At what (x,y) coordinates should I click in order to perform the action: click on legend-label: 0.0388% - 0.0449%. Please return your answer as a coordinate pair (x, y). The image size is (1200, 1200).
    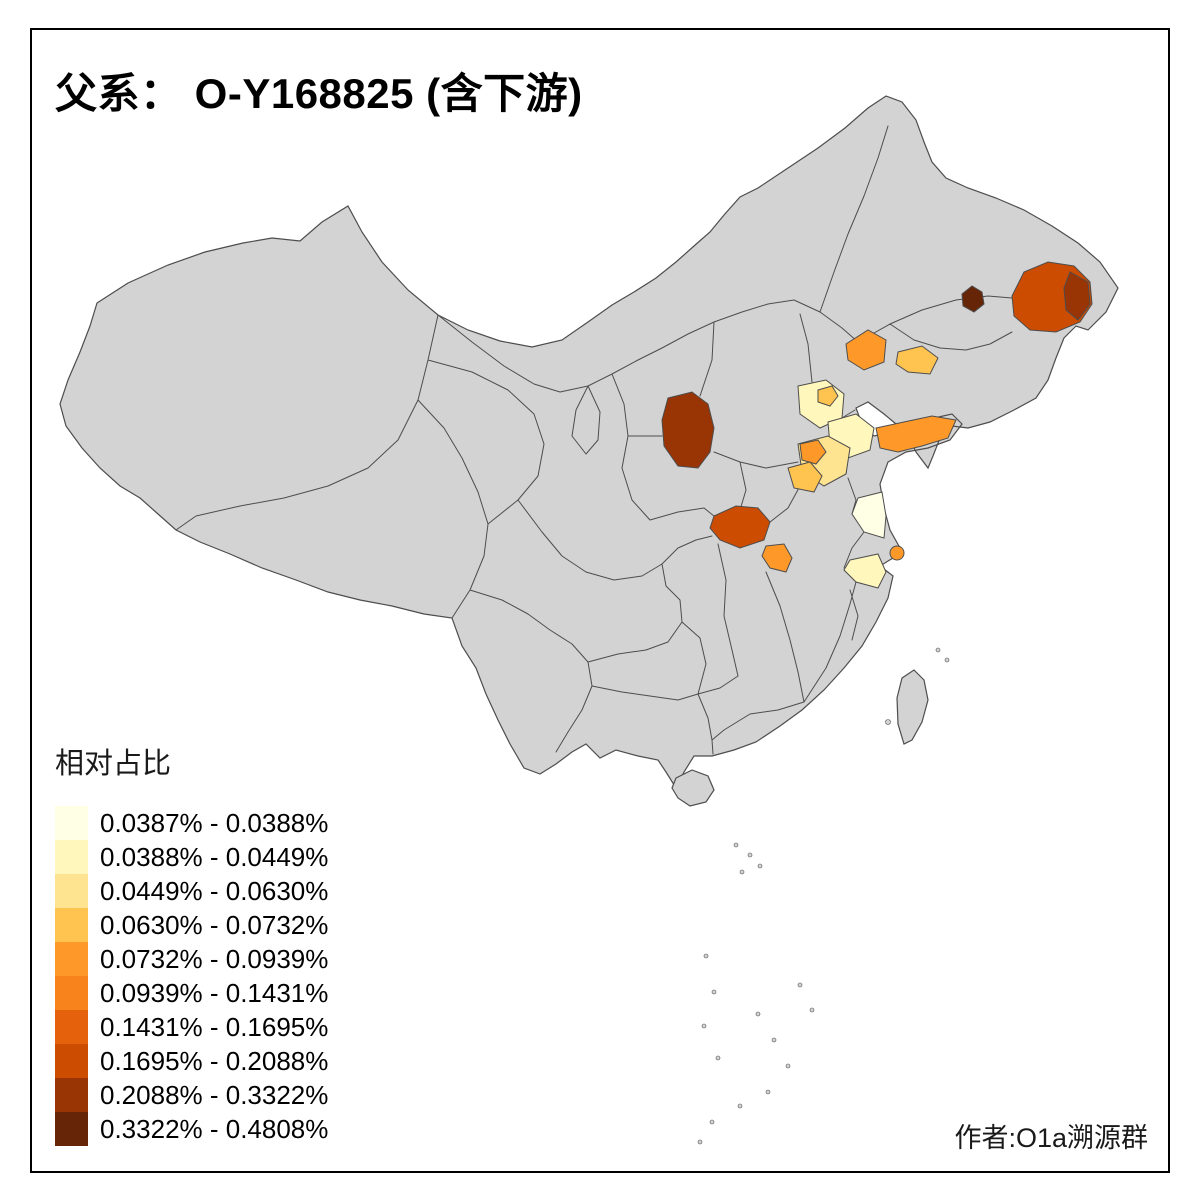
    Looking at the image, I should click on (214, 856).